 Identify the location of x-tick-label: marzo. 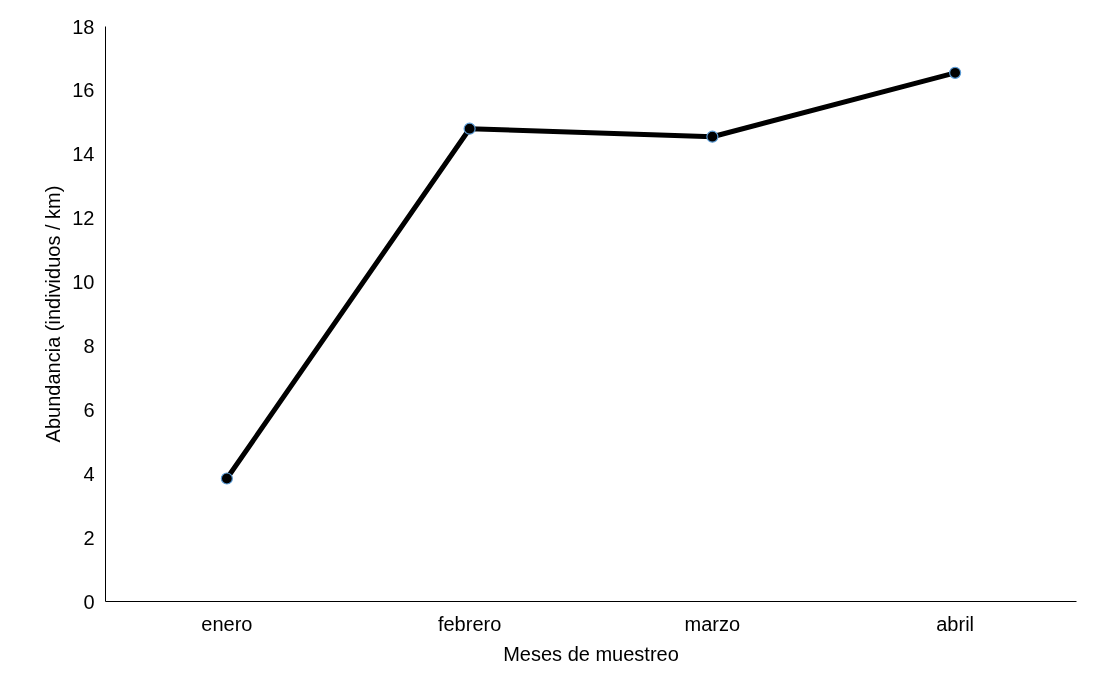
(712, 623).